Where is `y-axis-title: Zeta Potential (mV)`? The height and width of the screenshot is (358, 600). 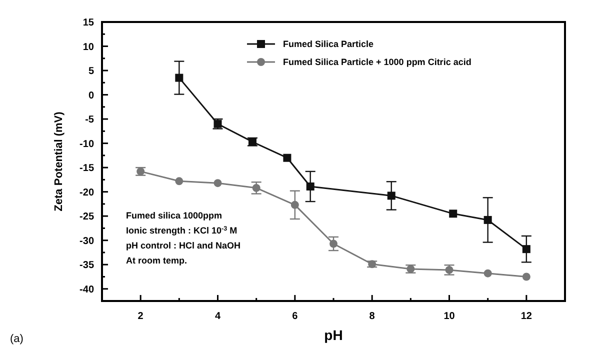 y-axis-title: Zeta Potential (mV) is located at coordinates (59, 161).